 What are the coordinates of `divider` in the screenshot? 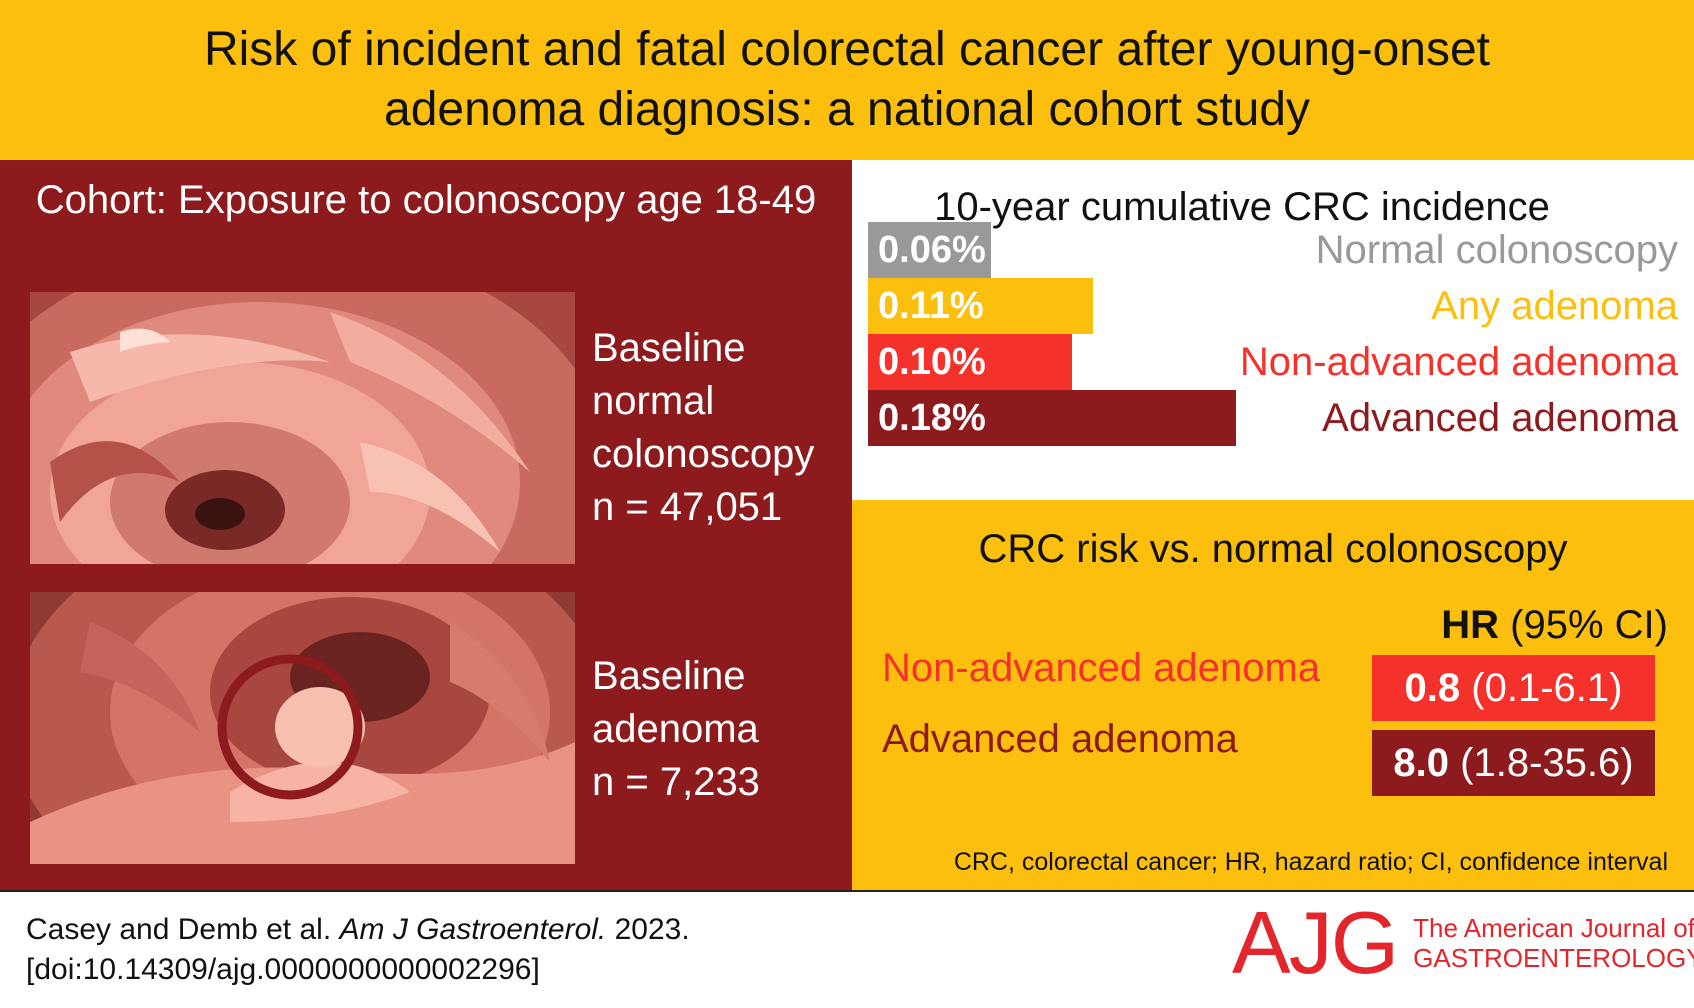 It's located at (847, 891).